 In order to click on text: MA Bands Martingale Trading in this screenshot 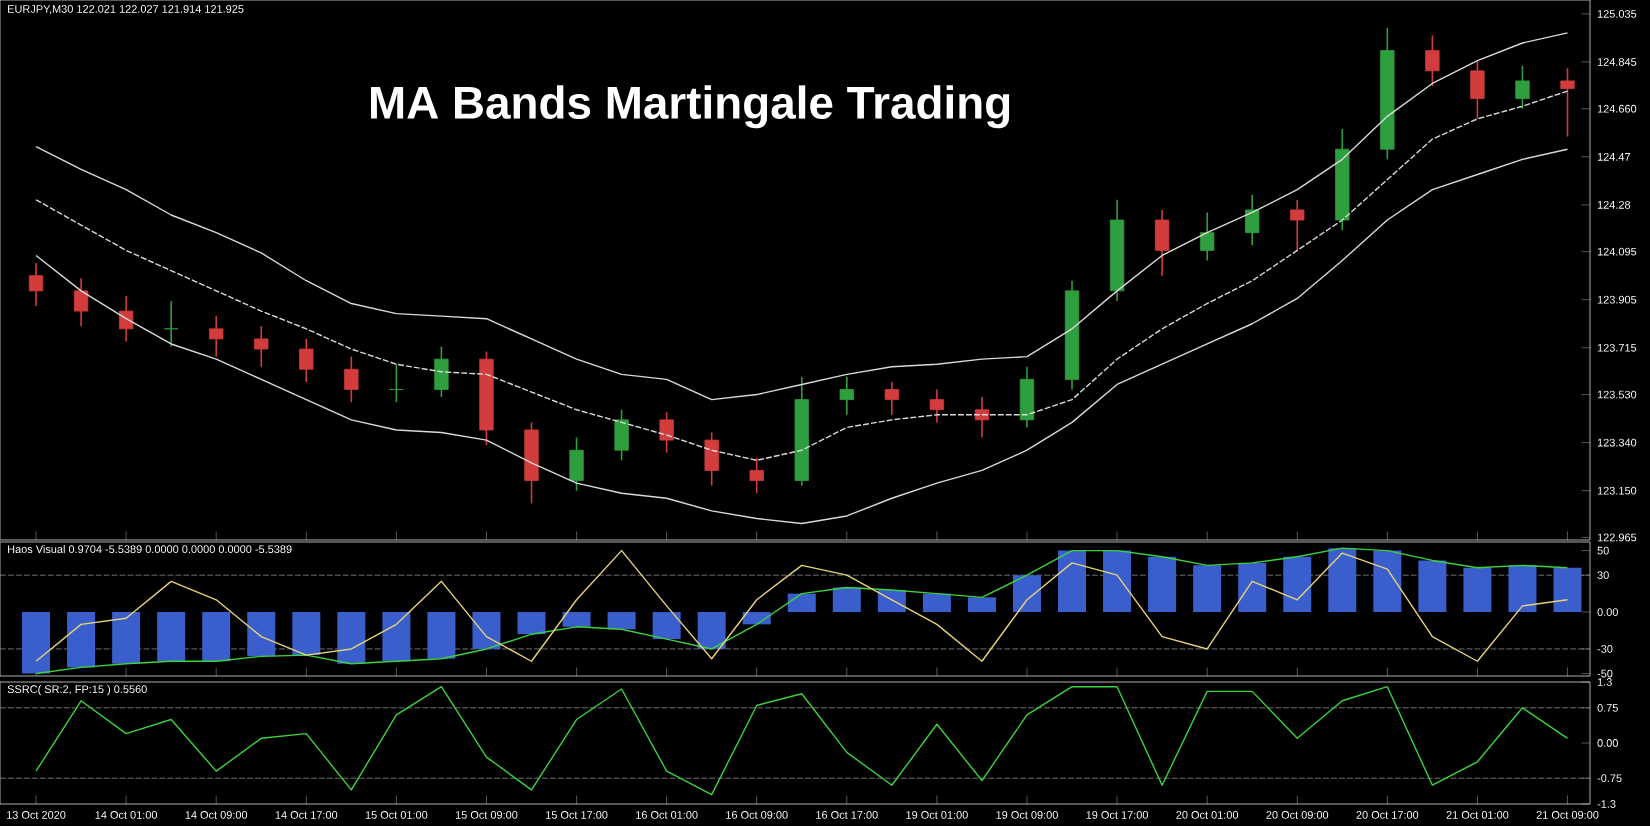, I will do `click(690, 107)`.